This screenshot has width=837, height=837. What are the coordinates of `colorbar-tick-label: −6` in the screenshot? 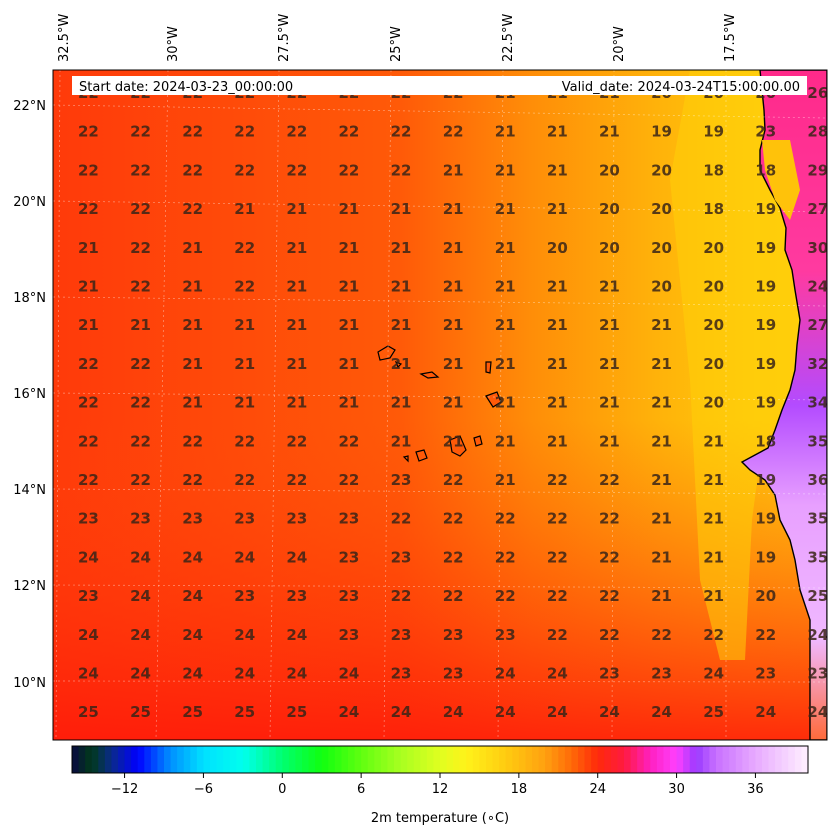 It's located at (203, 789).